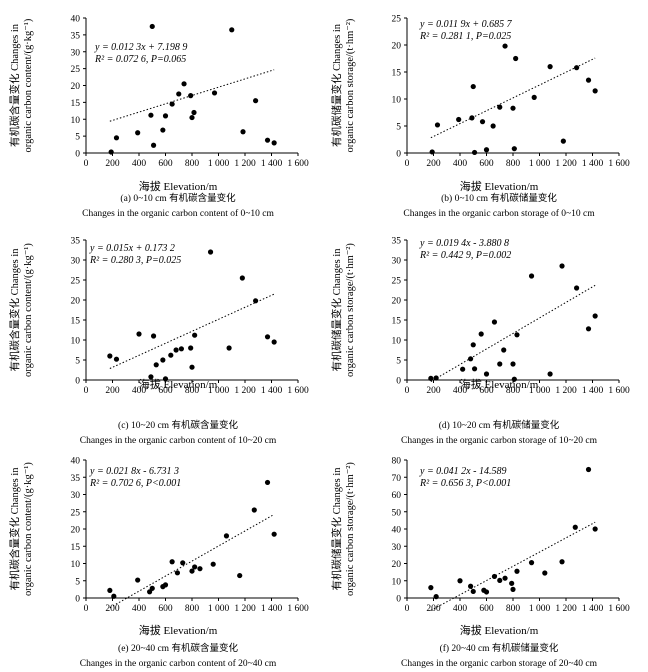 Image resolution: width=648 pixels, height=672 pixels. What do you see at coordinates (76, 531) in the screenshot?
I see `panel-e-y-tick-label: 20` at bounding box center [76, 531].